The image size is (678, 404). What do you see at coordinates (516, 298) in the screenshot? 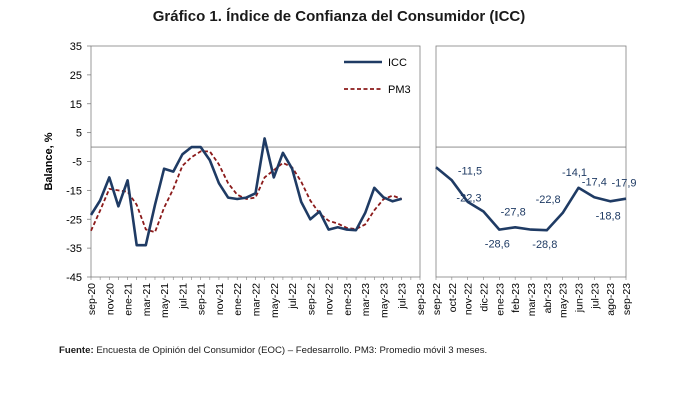
I see `x-tick-label: feb-23` at bounding box center [516, 298].